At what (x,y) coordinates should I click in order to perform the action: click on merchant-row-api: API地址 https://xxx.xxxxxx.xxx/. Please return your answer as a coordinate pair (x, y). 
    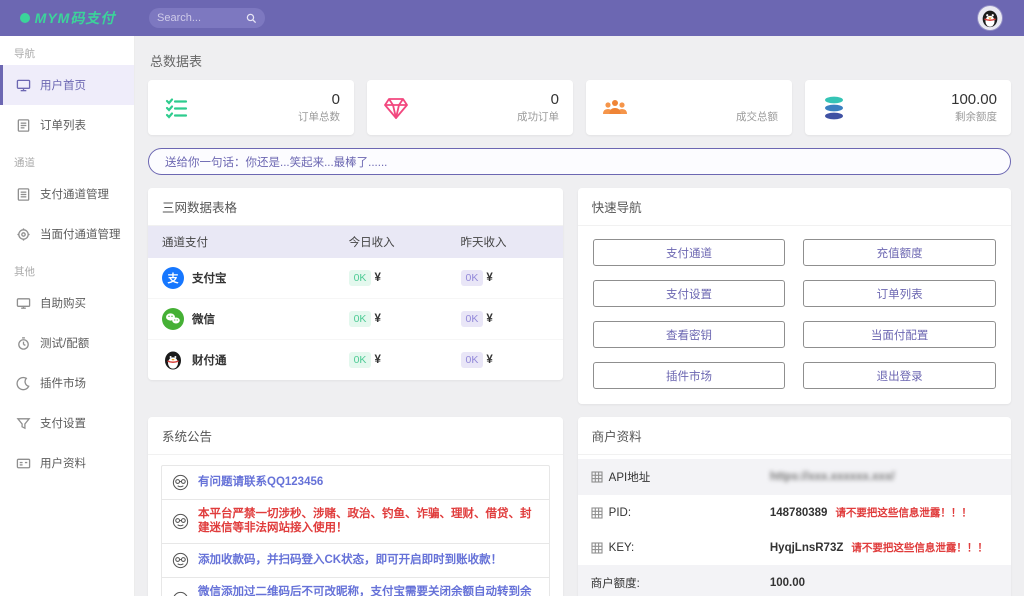
    Looking at the image, I should click on (794, 477).